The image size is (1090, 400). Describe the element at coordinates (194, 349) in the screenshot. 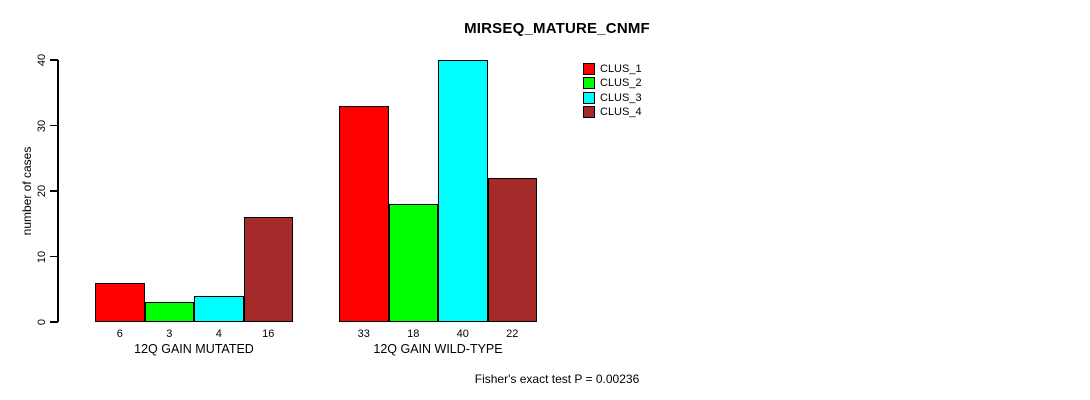

I see `group-label: 12Q GAIN MUTATED` at that location.